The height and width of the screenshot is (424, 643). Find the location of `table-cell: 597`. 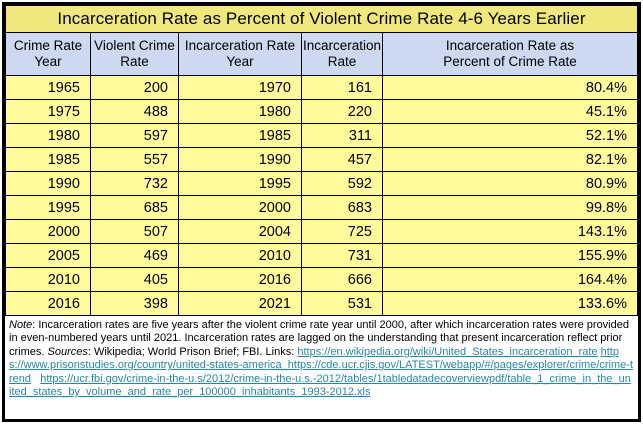

table-cell: 597 is located at coordinates (134, 135).